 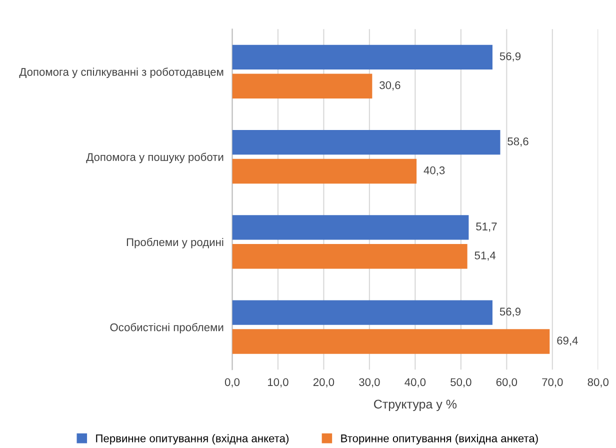 What do you see at coordinates (461, 383) in the screenshot?
I see `x-tick-label: 50,0` at bounding box center [461, 383].